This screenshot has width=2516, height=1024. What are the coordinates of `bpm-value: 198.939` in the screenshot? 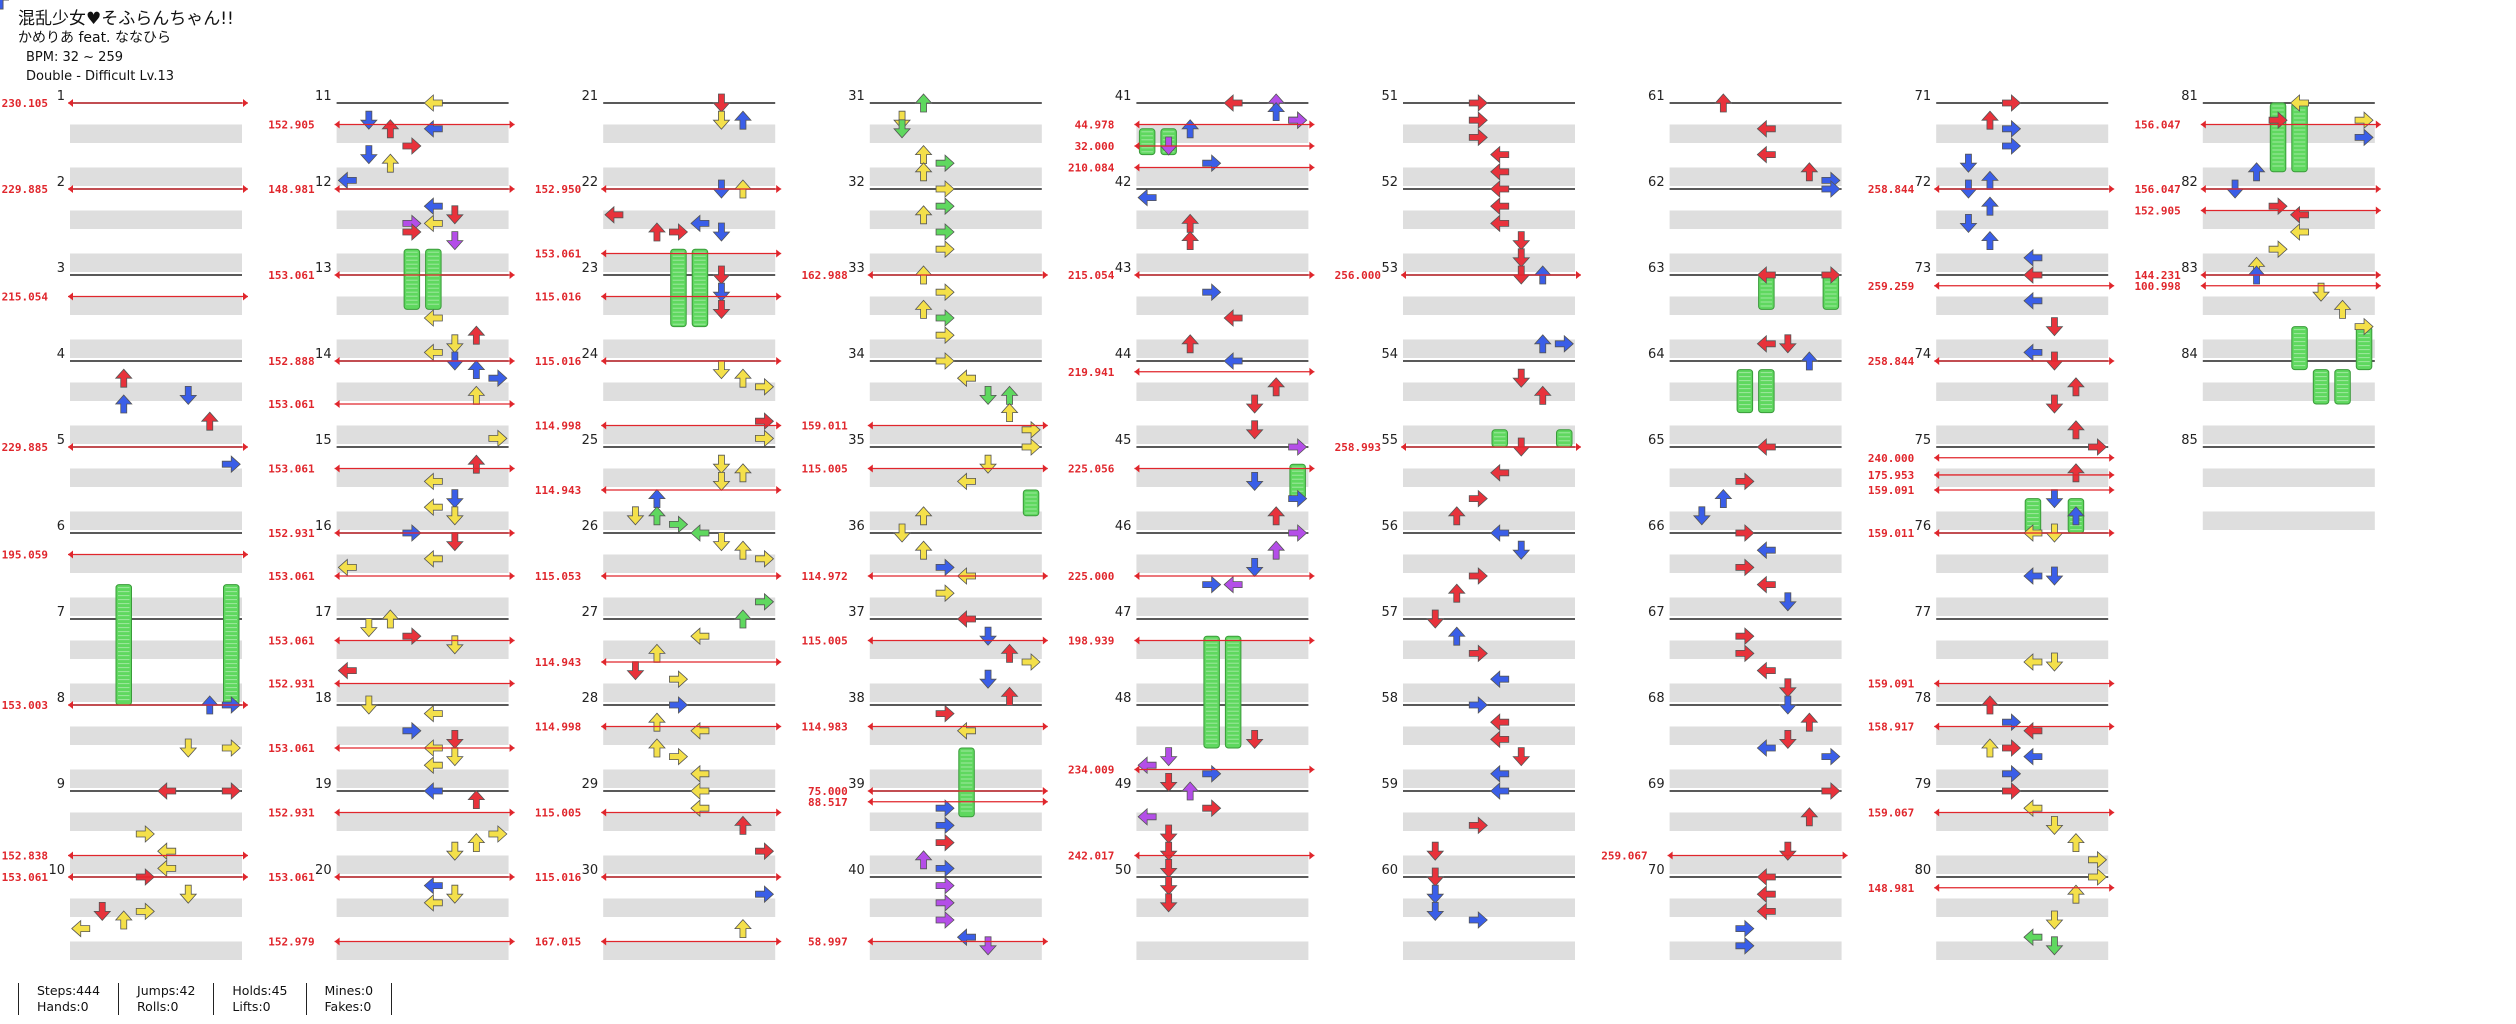 It's located at (1091, 641).